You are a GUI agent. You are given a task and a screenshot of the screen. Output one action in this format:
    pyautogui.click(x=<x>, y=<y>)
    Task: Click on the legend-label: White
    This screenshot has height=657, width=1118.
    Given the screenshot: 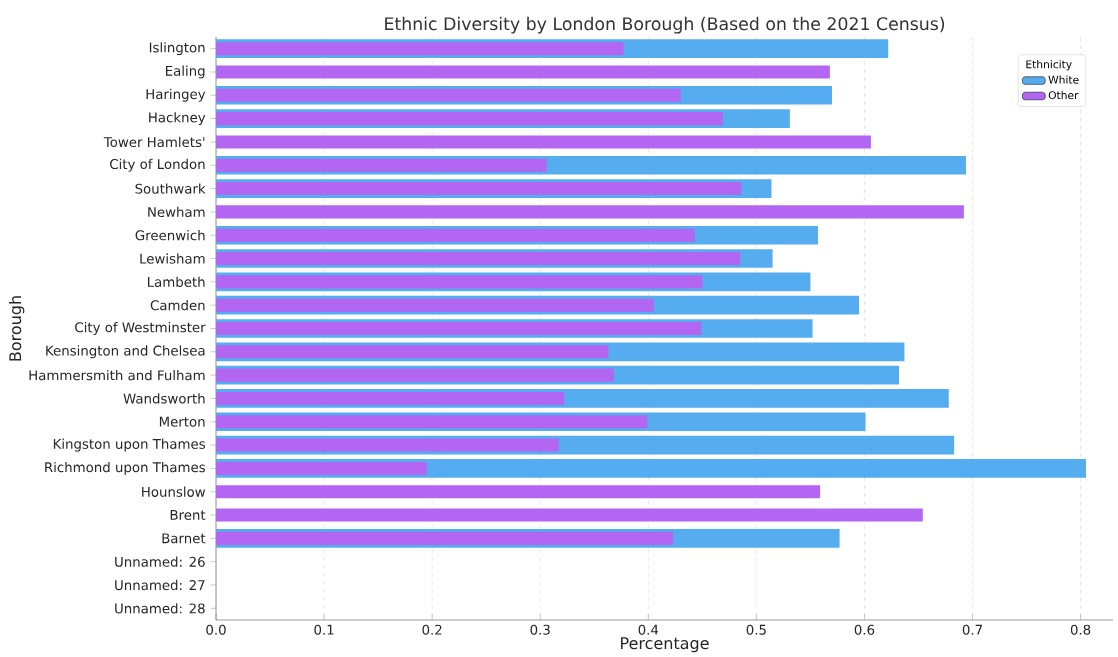 What is the action you would take?
    pyautogui.click(x=1063, y=79)
    